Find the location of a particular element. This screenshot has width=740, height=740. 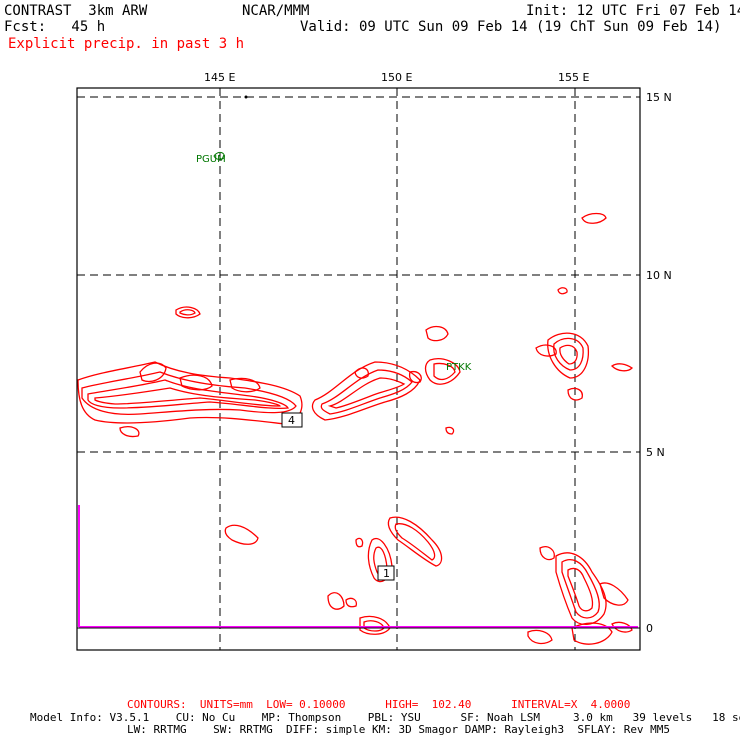

domain-boundary is located at coordinates (358, 566).